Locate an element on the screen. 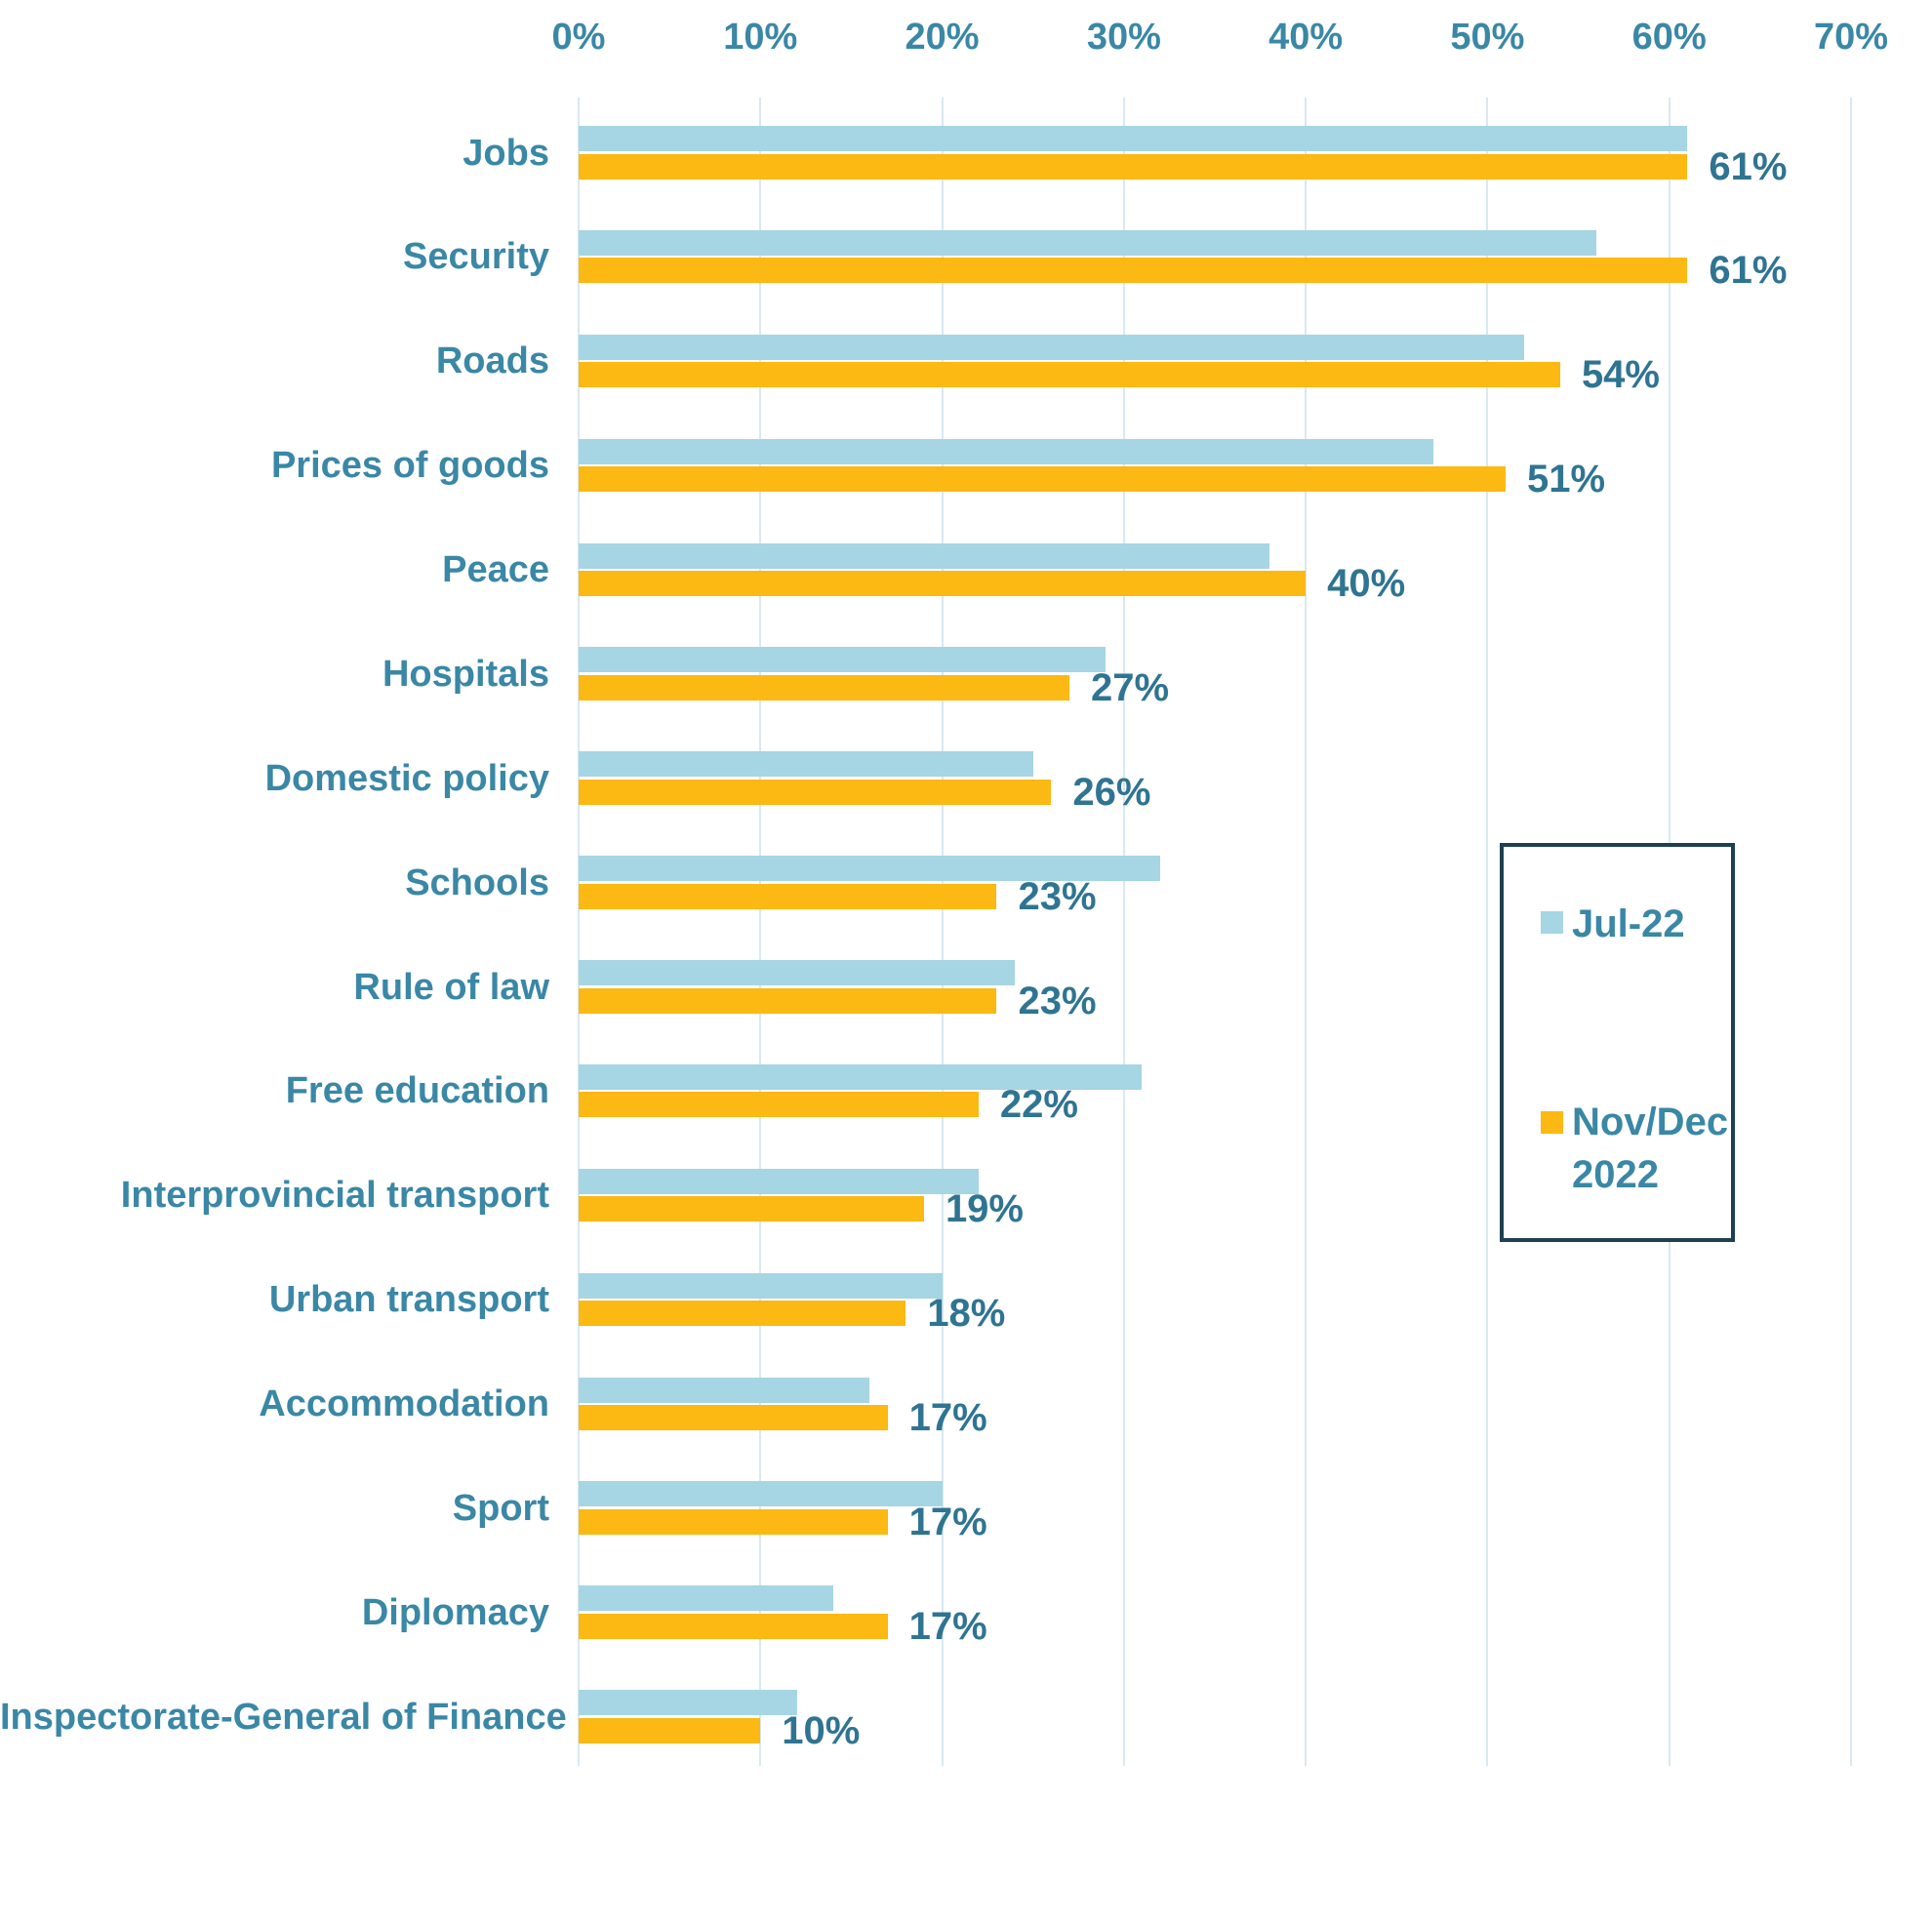  data-label-urban-transport: 18% is located at coordinates (966, 1314).